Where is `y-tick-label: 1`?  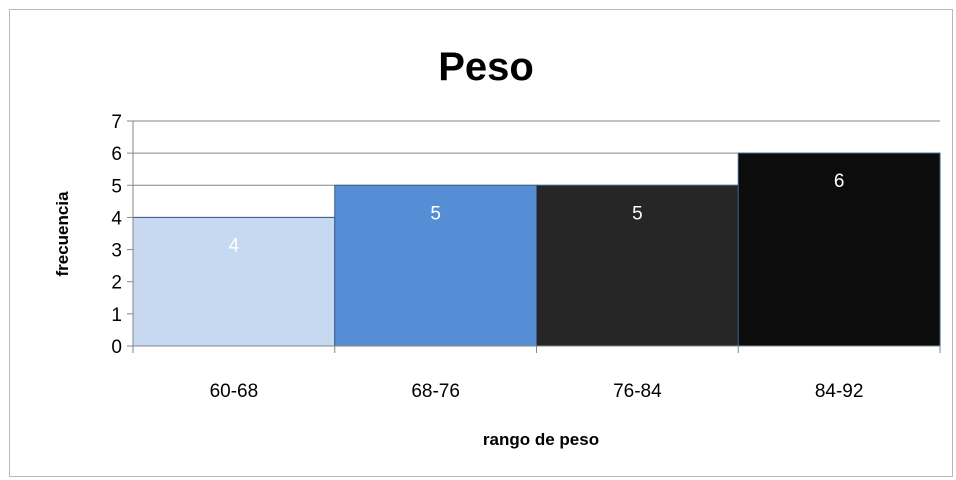
y-tick-label: 1 is located at coordinates (116, 315).